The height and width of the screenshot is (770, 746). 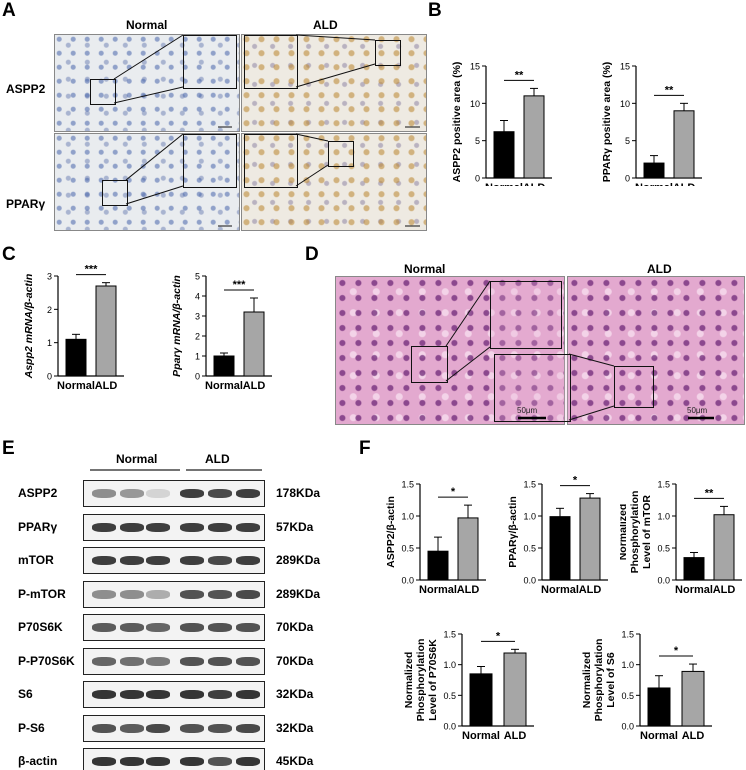 What do you see at coordinates (49, 277) in the screenshot?
I see `y-tick-label: 3` at bounding box center [49, 277].